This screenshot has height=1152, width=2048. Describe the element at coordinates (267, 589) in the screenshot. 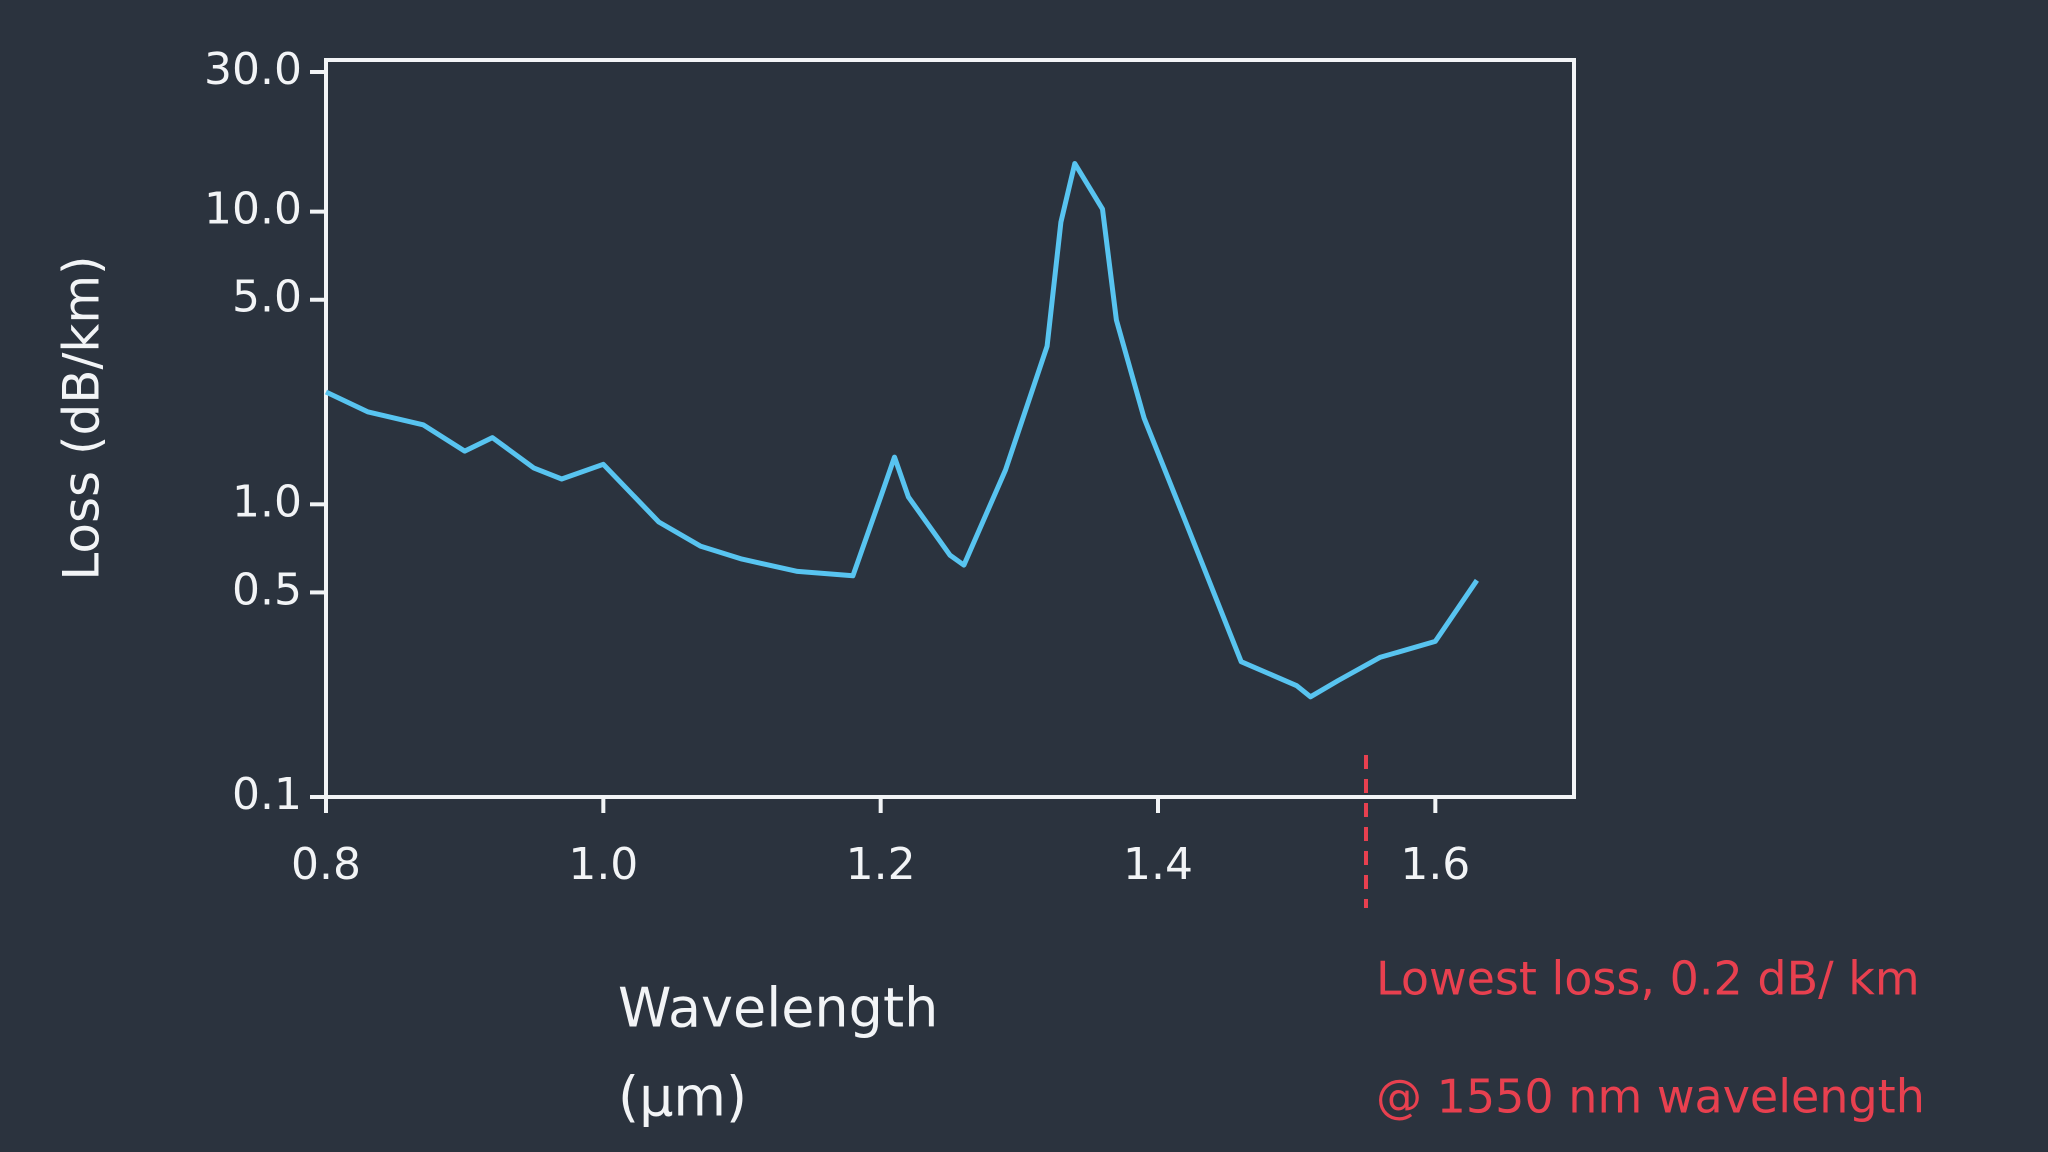

I see `y-tick-label: 0.5` at that location.